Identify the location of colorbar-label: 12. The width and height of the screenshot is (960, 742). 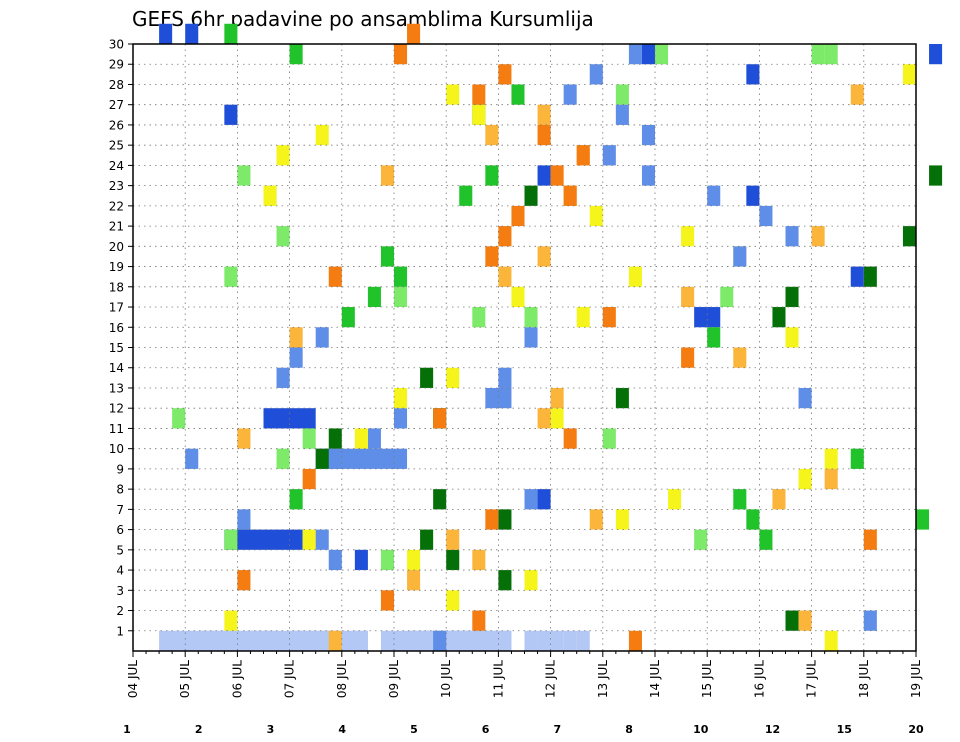
(772, 729).